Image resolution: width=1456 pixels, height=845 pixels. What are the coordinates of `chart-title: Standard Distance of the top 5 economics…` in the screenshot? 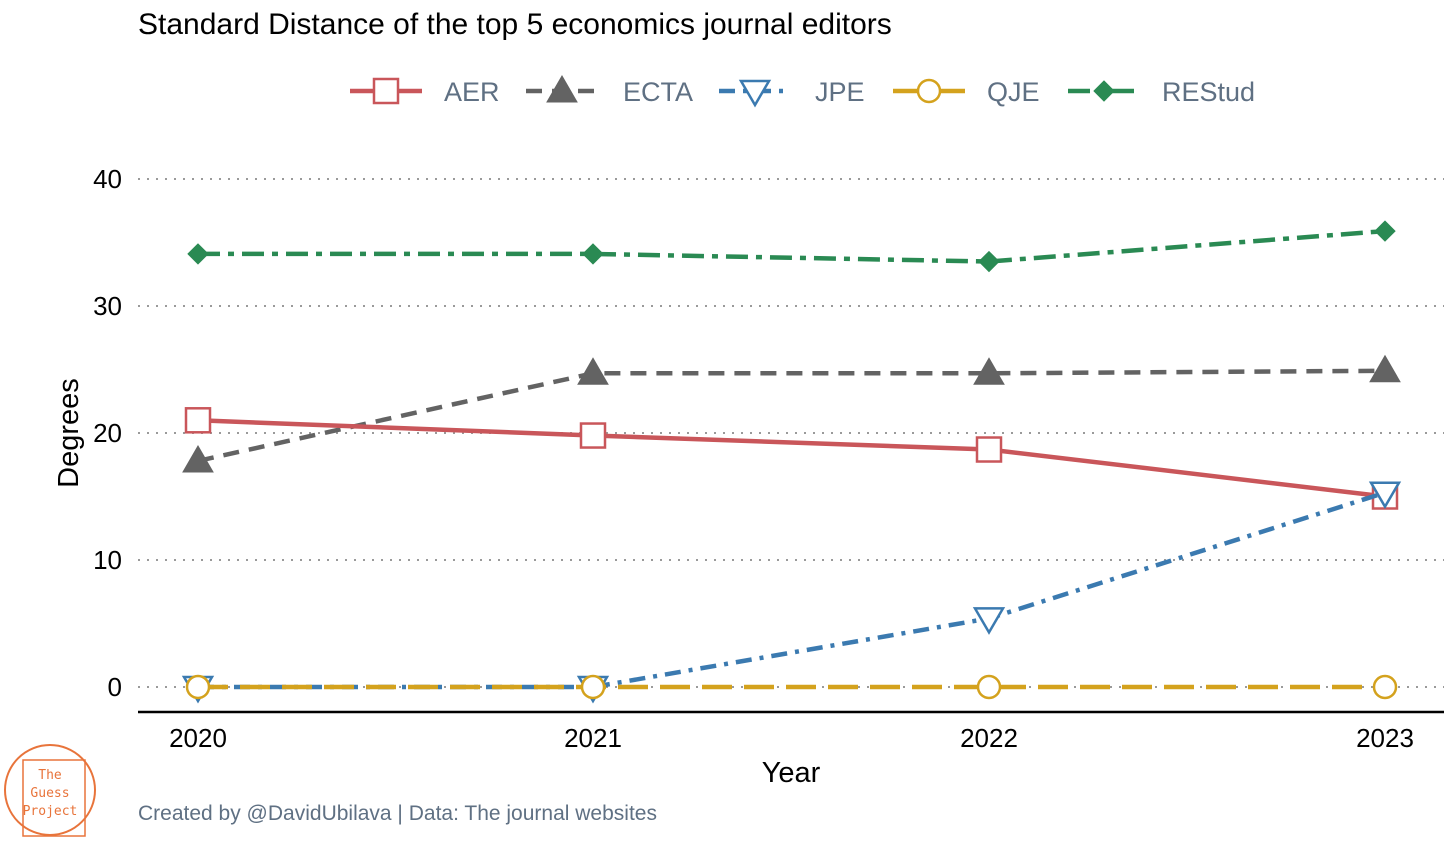 It's located at (515, 24).